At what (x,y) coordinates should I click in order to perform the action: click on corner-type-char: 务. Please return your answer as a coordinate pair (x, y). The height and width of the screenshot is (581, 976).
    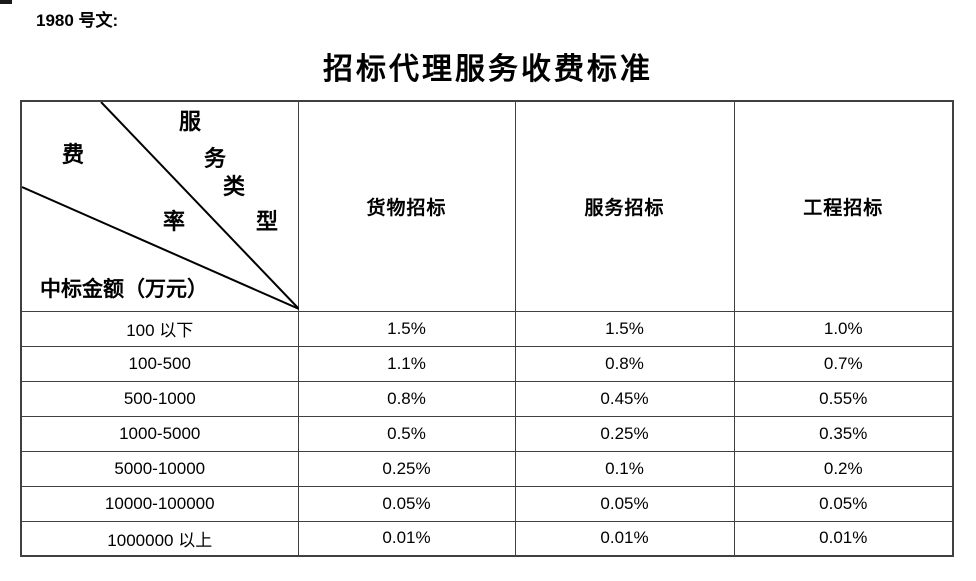
    Looking at the image, I should click on (215, 158).